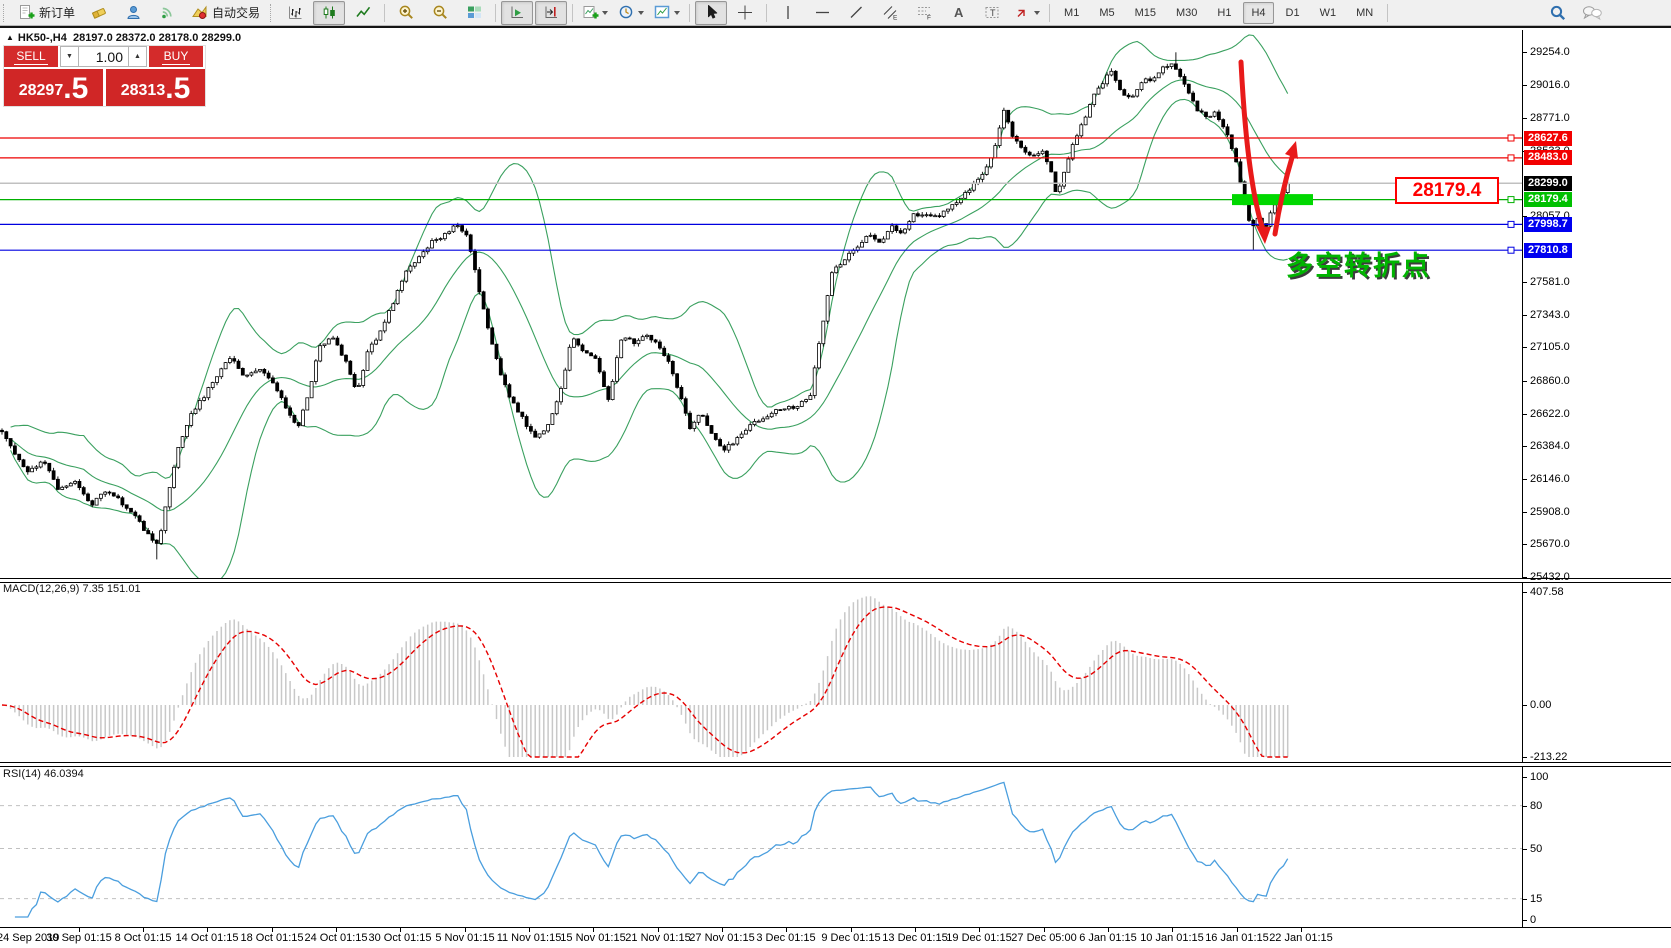 Image resolution: width=1671 pixels, height=948 pixels. I want to click on volume-input: 1.00, so click(103, 56).